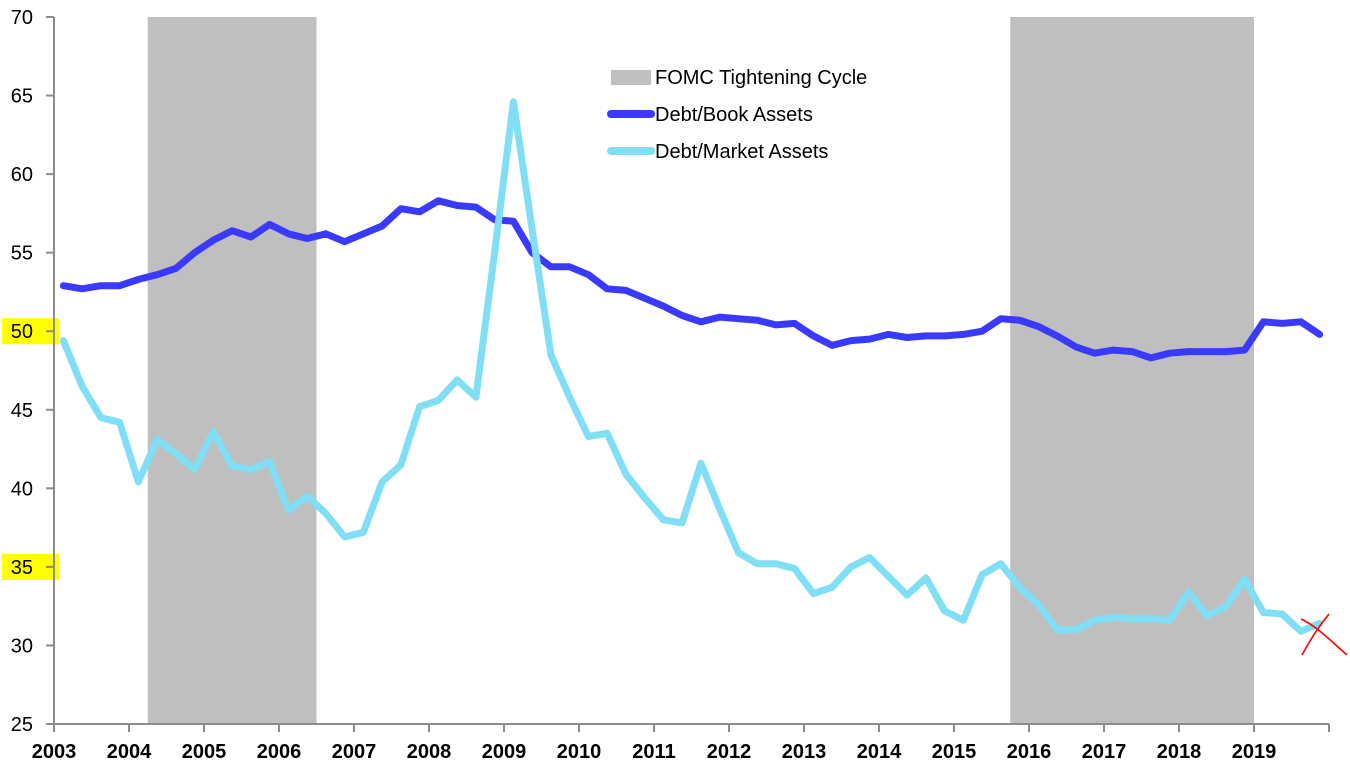 The height and width of the screenshot is (773, 1350). What do you see at coordinates (54, 752) in the screenshot?
I see `xtick-label: 2003` at bounding box center [54, 752].